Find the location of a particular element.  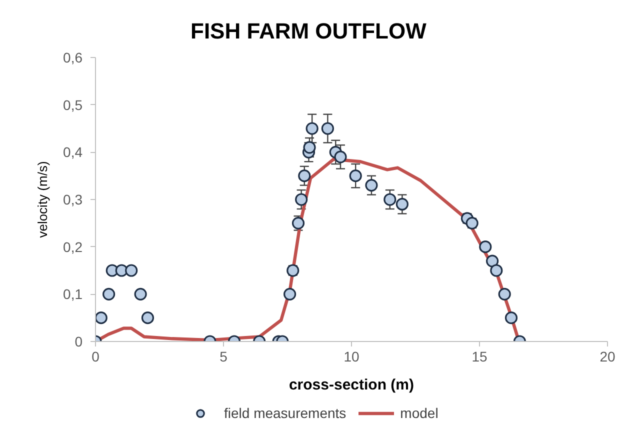

x-tick-label: 5 is located at coordinates (224, 356).